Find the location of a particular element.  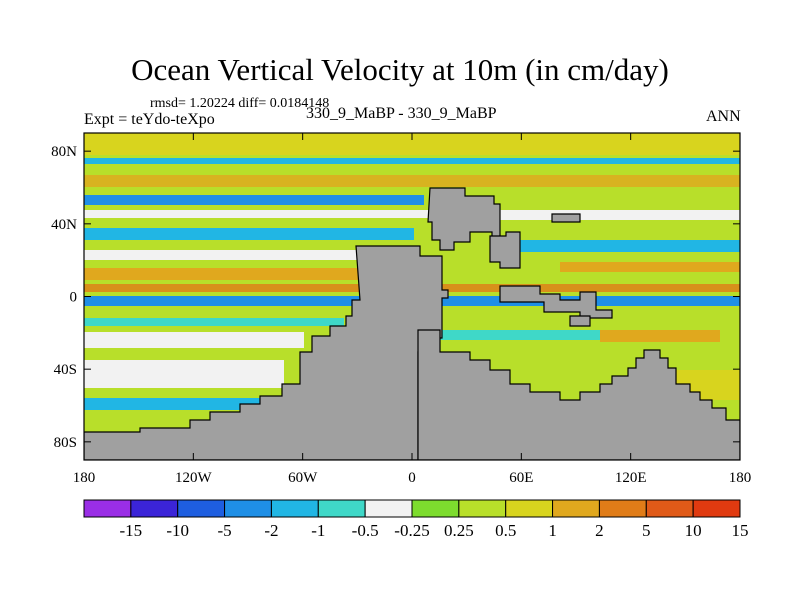

x-tick-label: 120E is located at coordinates (631, 478).